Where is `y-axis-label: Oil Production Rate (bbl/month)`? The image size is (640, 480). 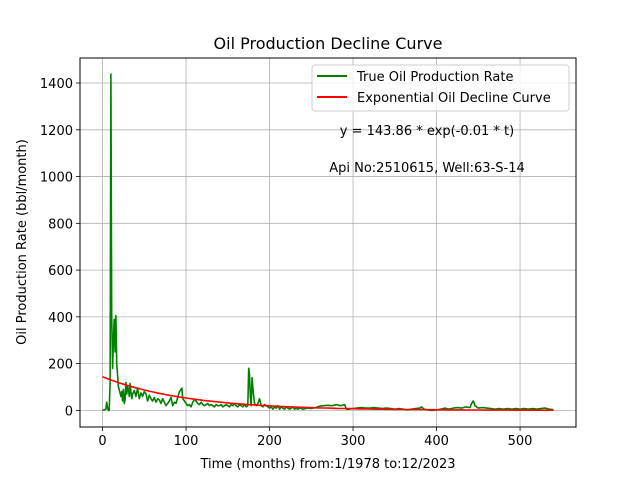 y-axis-label: Oil Production Rate (bbl/month) is located at coordinates (22, 242).